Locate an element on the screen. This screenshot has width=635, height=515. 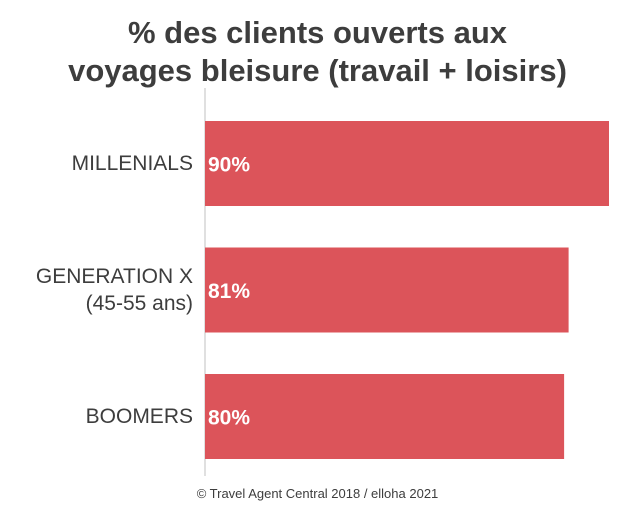
bar-value-label-2: 80% is located at coordinates (229, 418).